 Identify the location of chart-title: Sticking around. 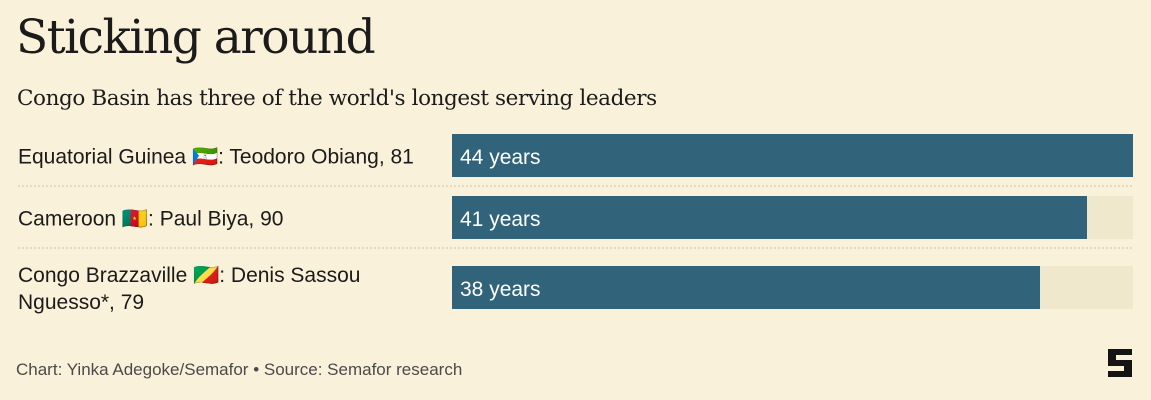
(196, 37).